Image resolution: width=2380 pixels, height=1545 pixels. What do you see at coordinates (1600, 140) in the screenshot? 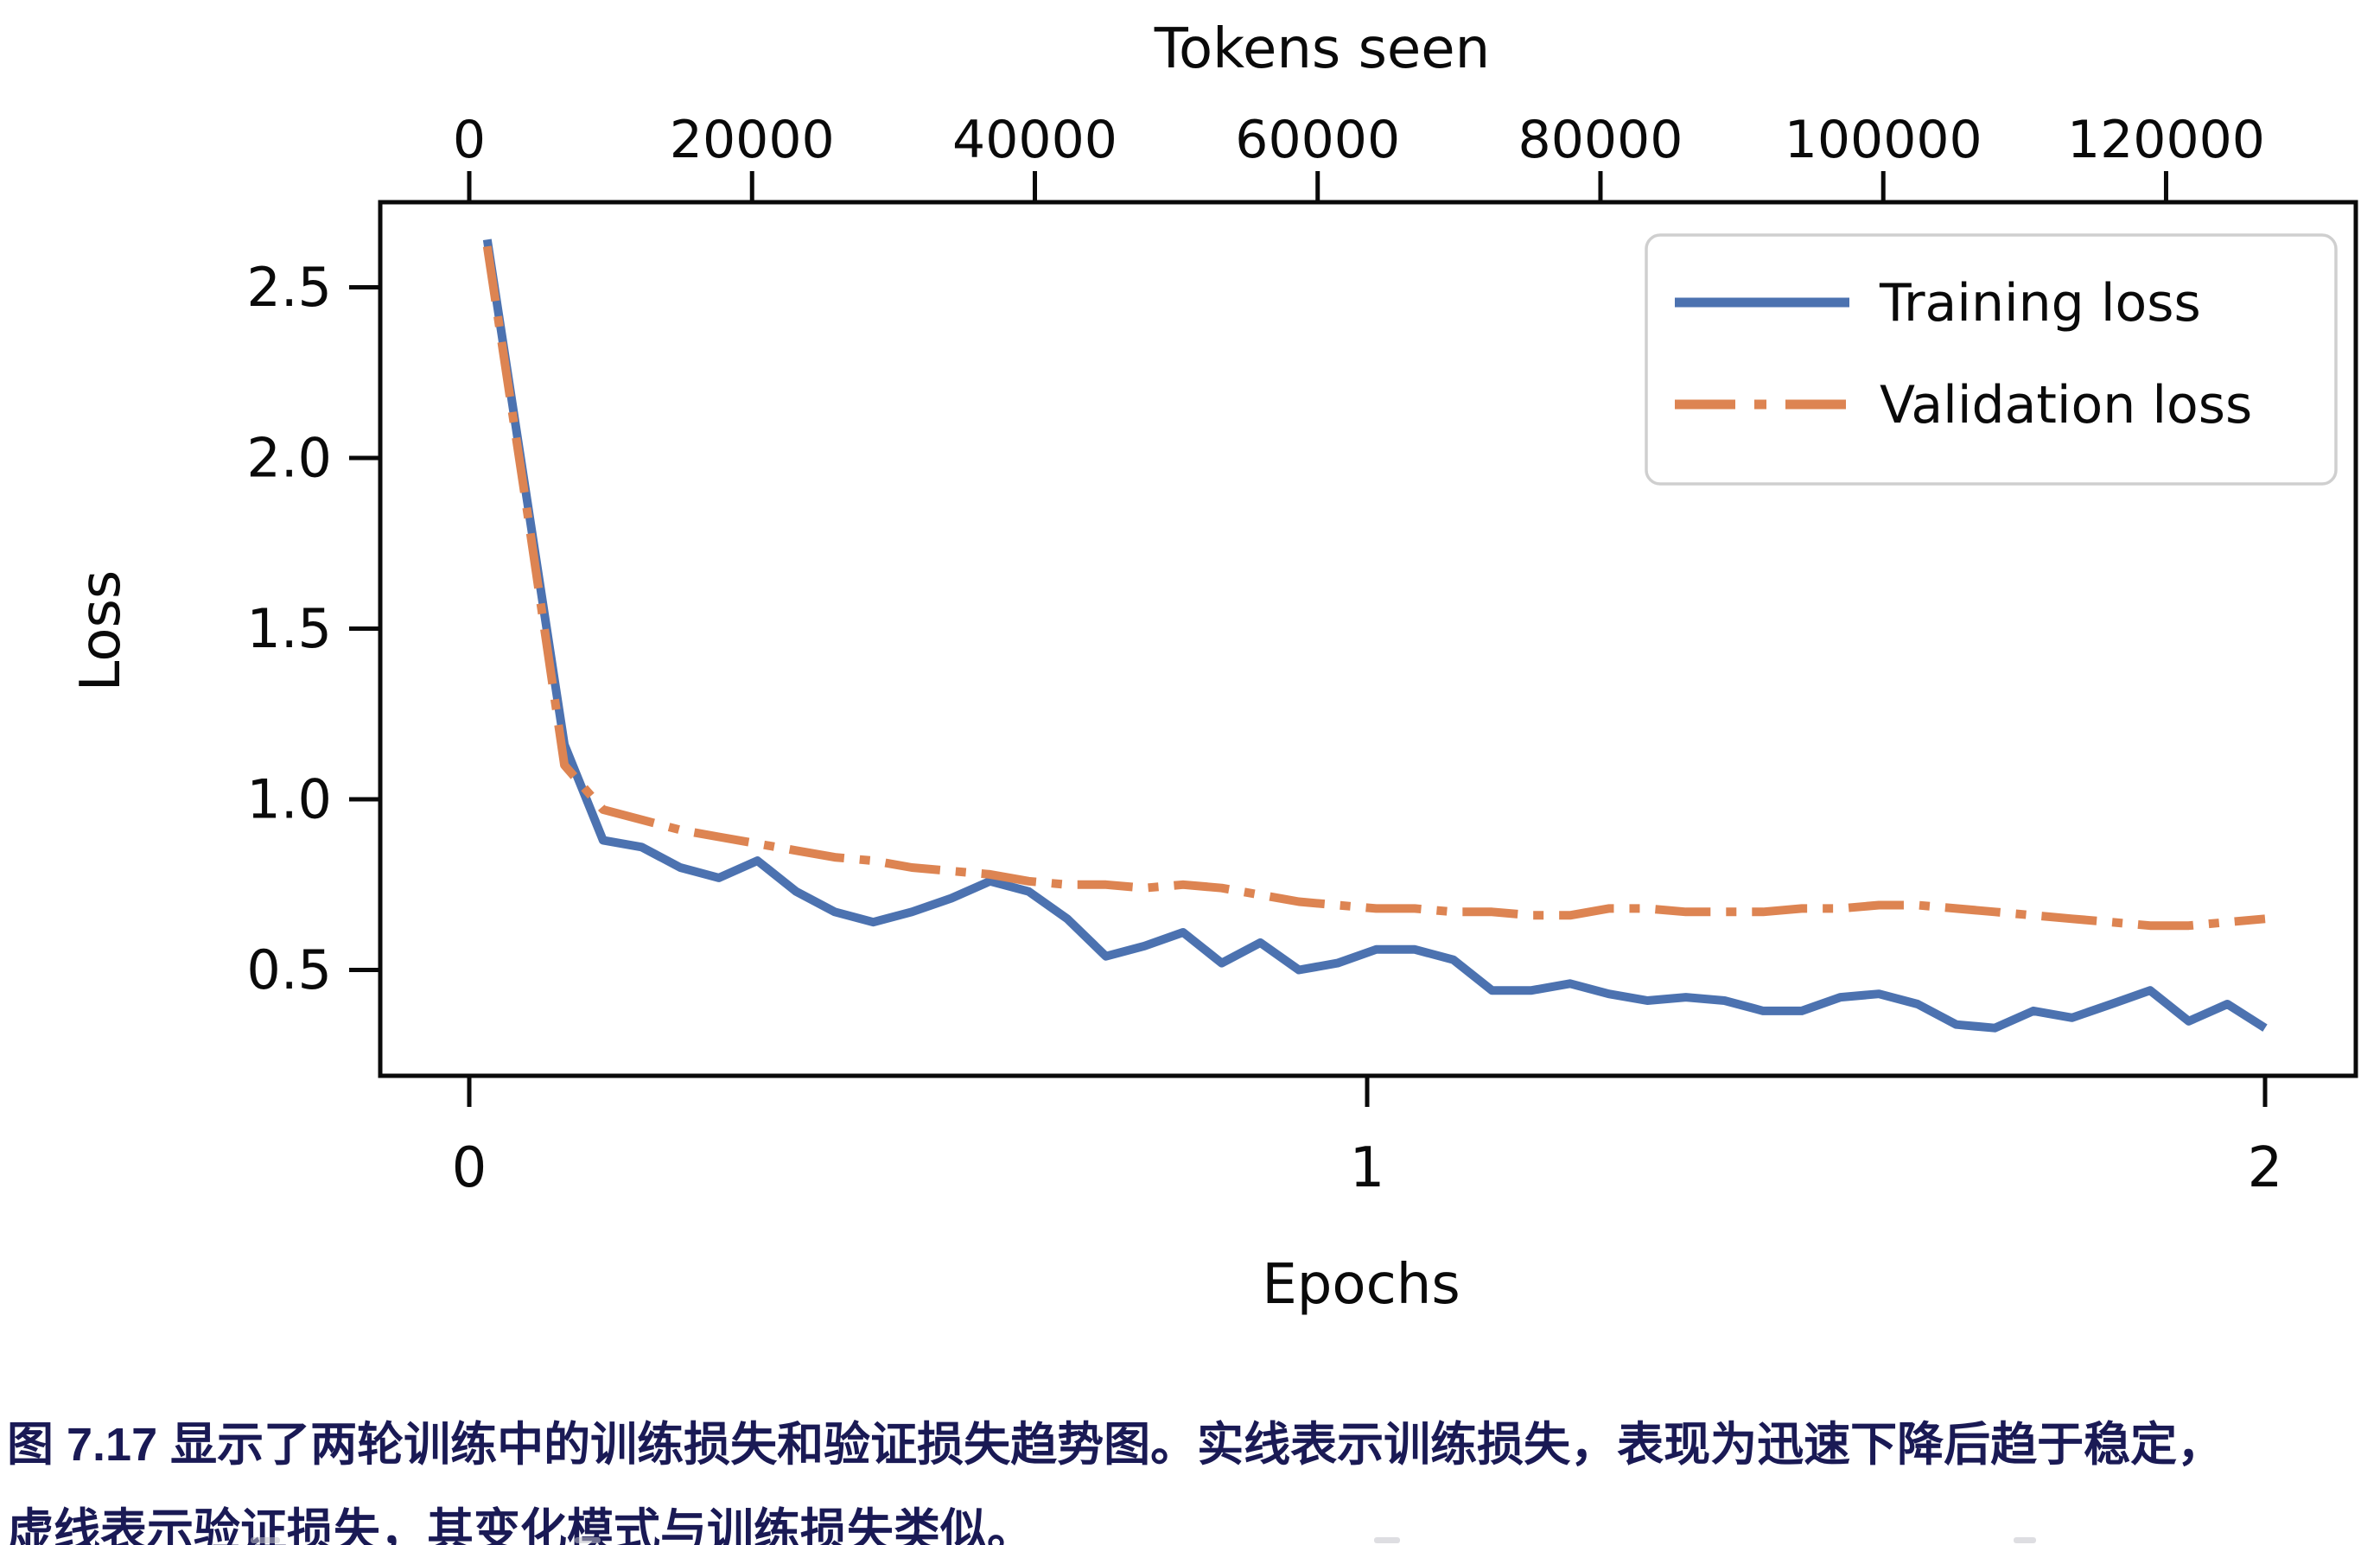
I see `top-axis-tick-label: 80000` at bounding box center [1600, 140].